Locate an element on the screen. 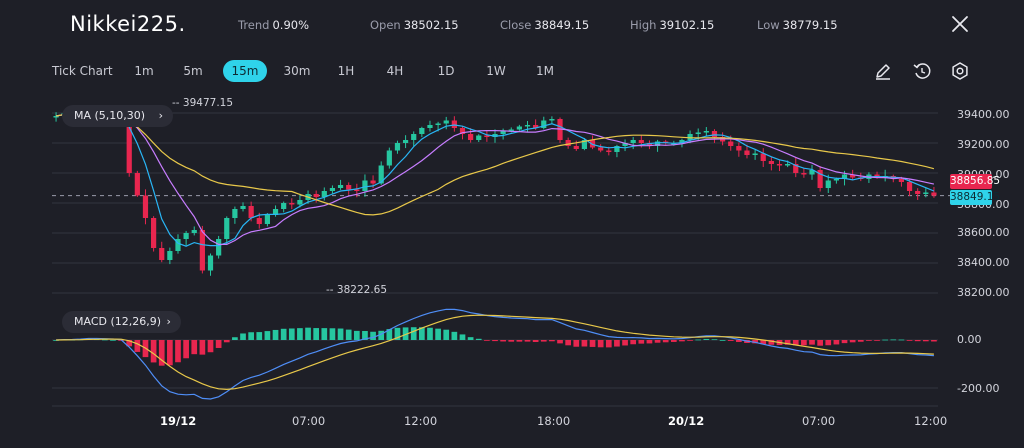 Image resolution: width=1024 pixels, height=448 pixels. tf-15m: 15m is located at coordinates (245, 71).